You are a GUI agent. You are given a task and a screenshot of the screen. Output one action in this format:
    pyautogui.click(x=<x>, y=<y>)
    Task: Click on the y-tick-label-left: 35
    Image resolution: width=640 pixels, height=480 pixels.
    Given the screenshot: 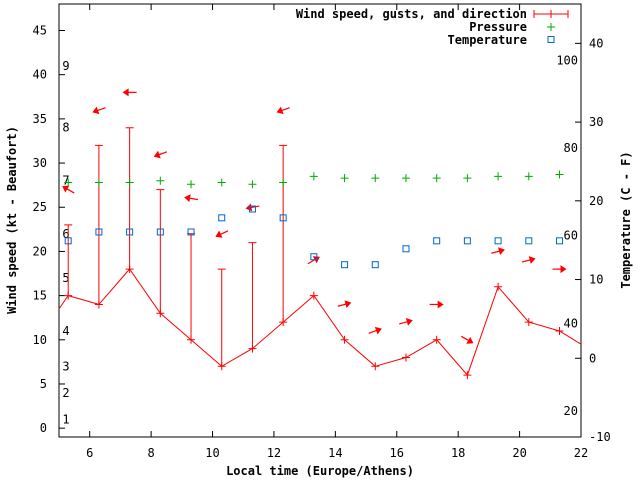 What is the action you would take?
    pyautogui.click(x=40, y=119)
    